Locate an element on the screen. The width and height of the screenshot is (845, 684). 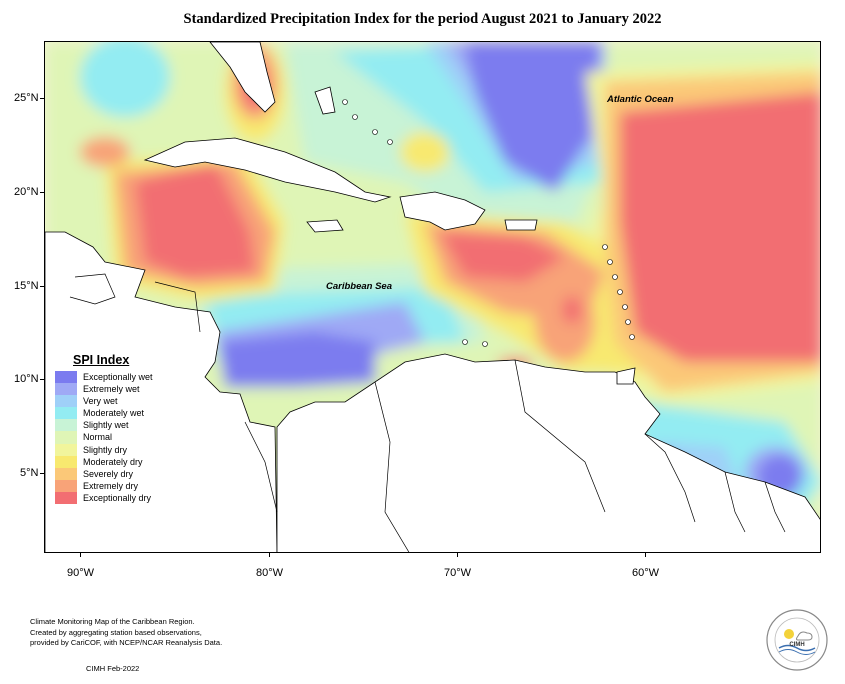
legend-label: Extremely wet is located at coordinates (111, 389).